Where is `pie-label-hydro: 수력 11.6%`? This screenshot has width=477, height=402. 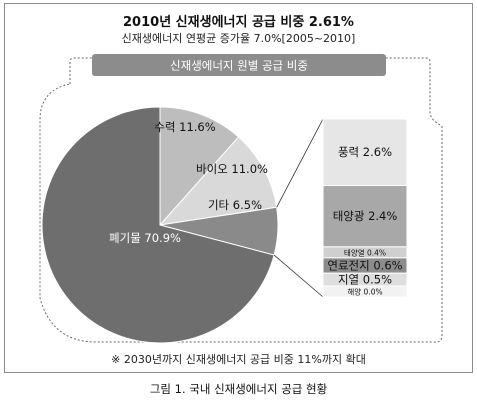 pie-label-hydro: 수력 11.6% is located at coordinates (184, 127).